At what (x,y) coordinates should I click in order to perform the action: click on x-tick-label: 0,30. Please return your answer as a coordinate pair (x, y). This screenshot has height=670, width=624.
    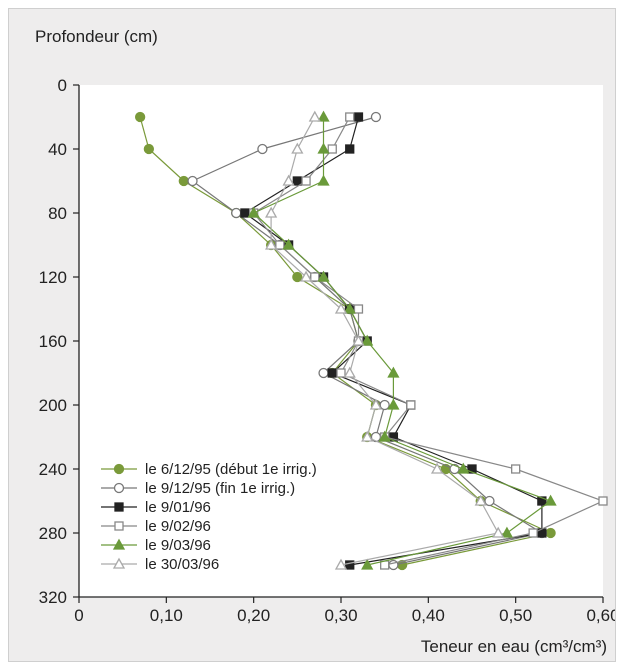
    Looking at the image, I should click on (340, 615).